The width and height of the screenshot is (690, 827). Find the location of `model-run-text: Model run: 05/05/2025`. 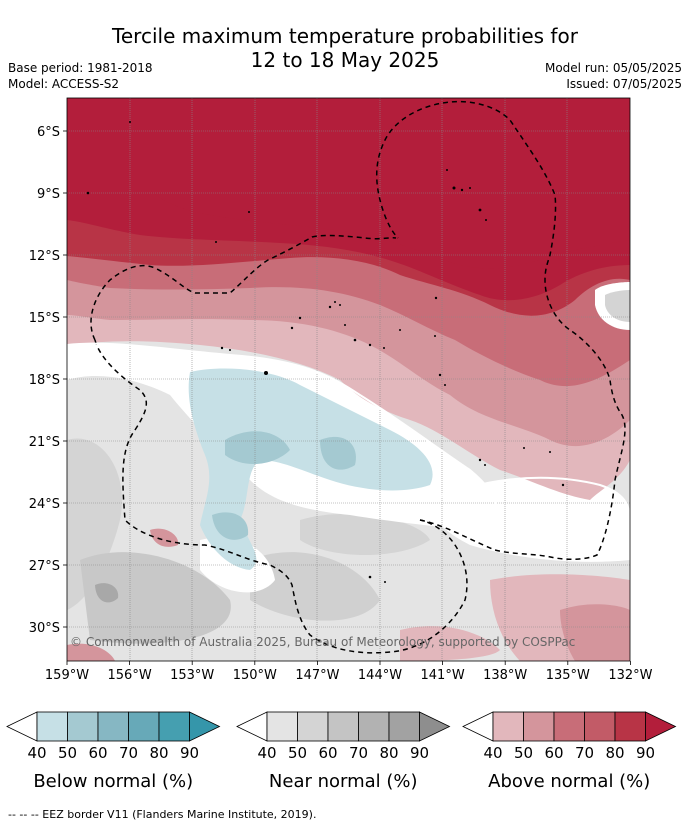

model-run-text: Model run: 05/05/2025 is located at coordinates (613, 68).